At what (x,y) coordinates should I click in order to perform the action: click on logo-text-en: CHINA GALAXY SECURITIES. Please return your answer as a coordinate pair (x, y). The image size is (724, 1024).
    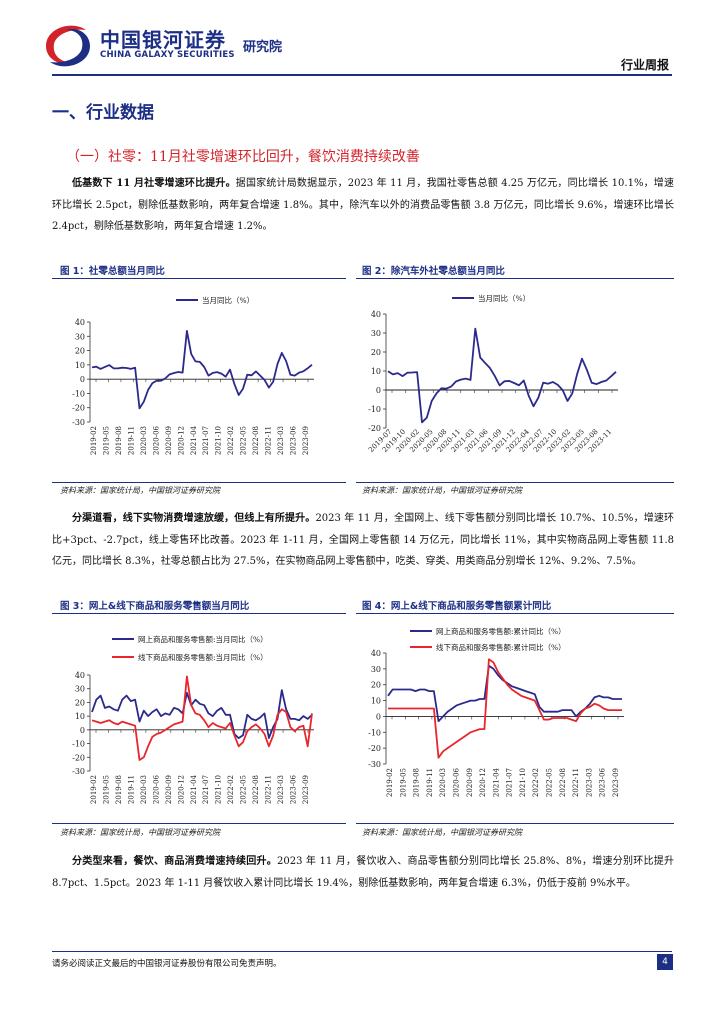
    Looking at the image, I should click on (167, 55).